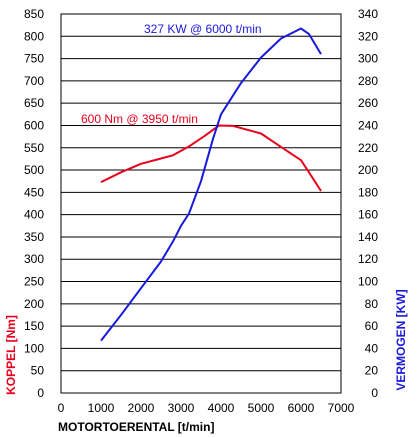 This screenshot has height=438, width=420. Describe the element at coordinates (203, 29) in the screenshot. I see `power-annotation: 327 KW @ 6000 t/min` at that location.